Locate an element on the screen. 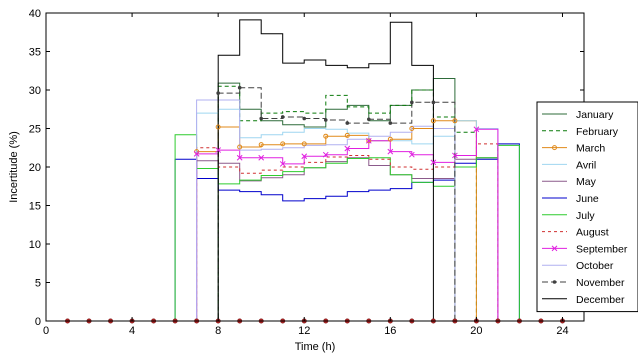  y-axis-label: Incertitude (%) is located at coordinates (14, 167).